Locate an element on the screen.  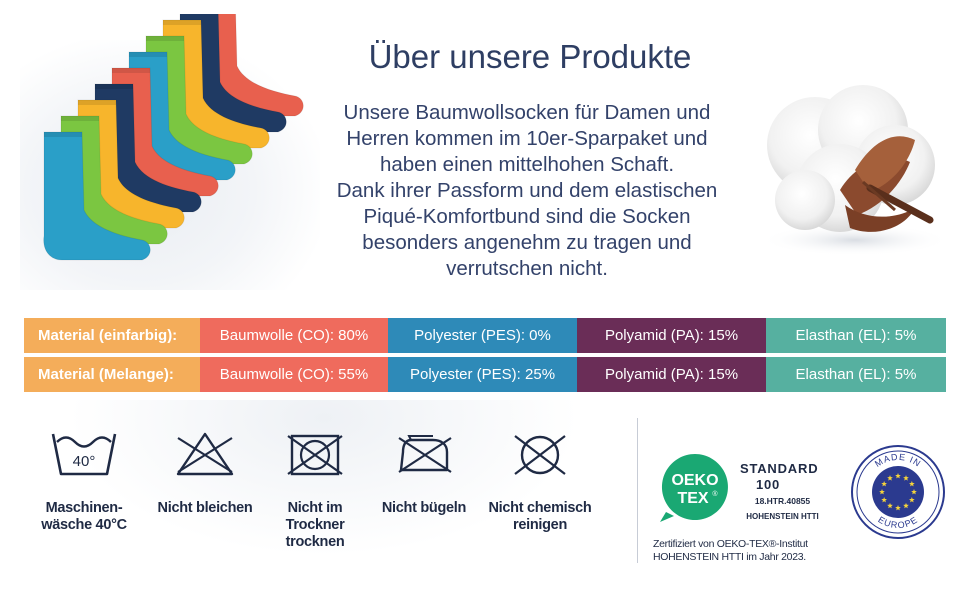
cotton-boll-image is located at coordinates (855, 170).